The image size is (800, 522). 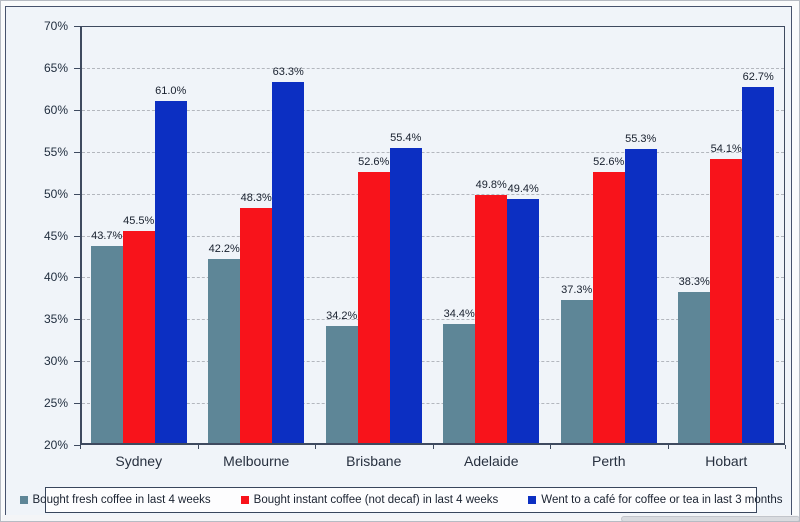 I want to click on x-axis-label: Brisbane, so click(x=374, y=461).